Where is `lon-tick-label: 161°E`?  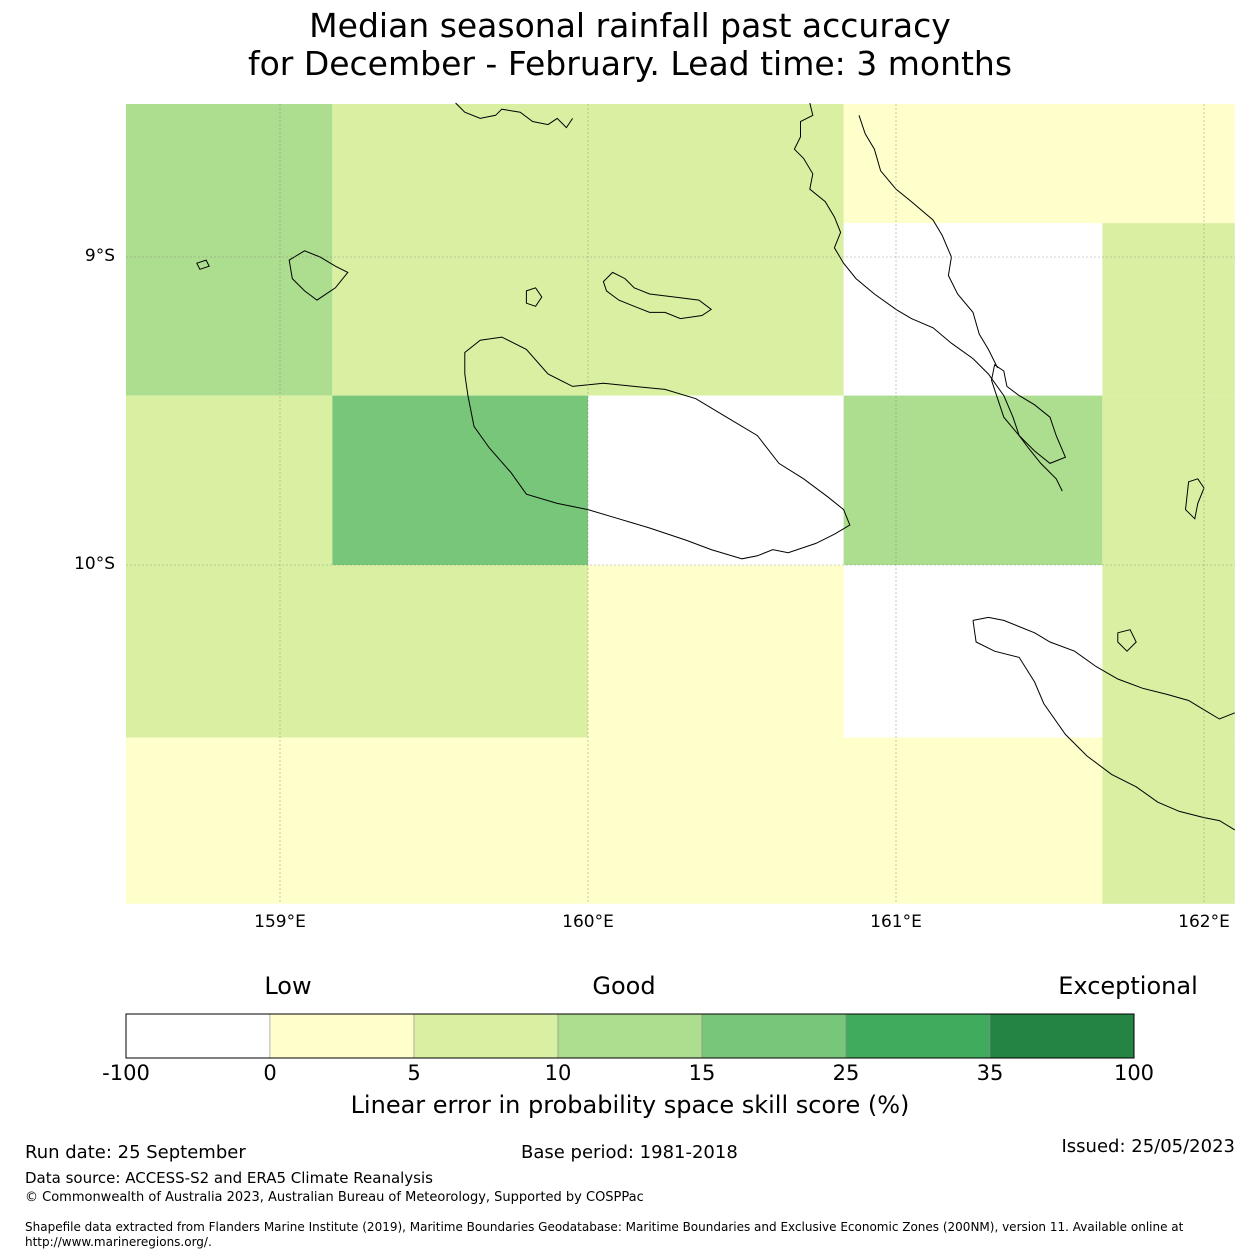 lon-tick-label: 161°E is located at coordinates (896, 922).